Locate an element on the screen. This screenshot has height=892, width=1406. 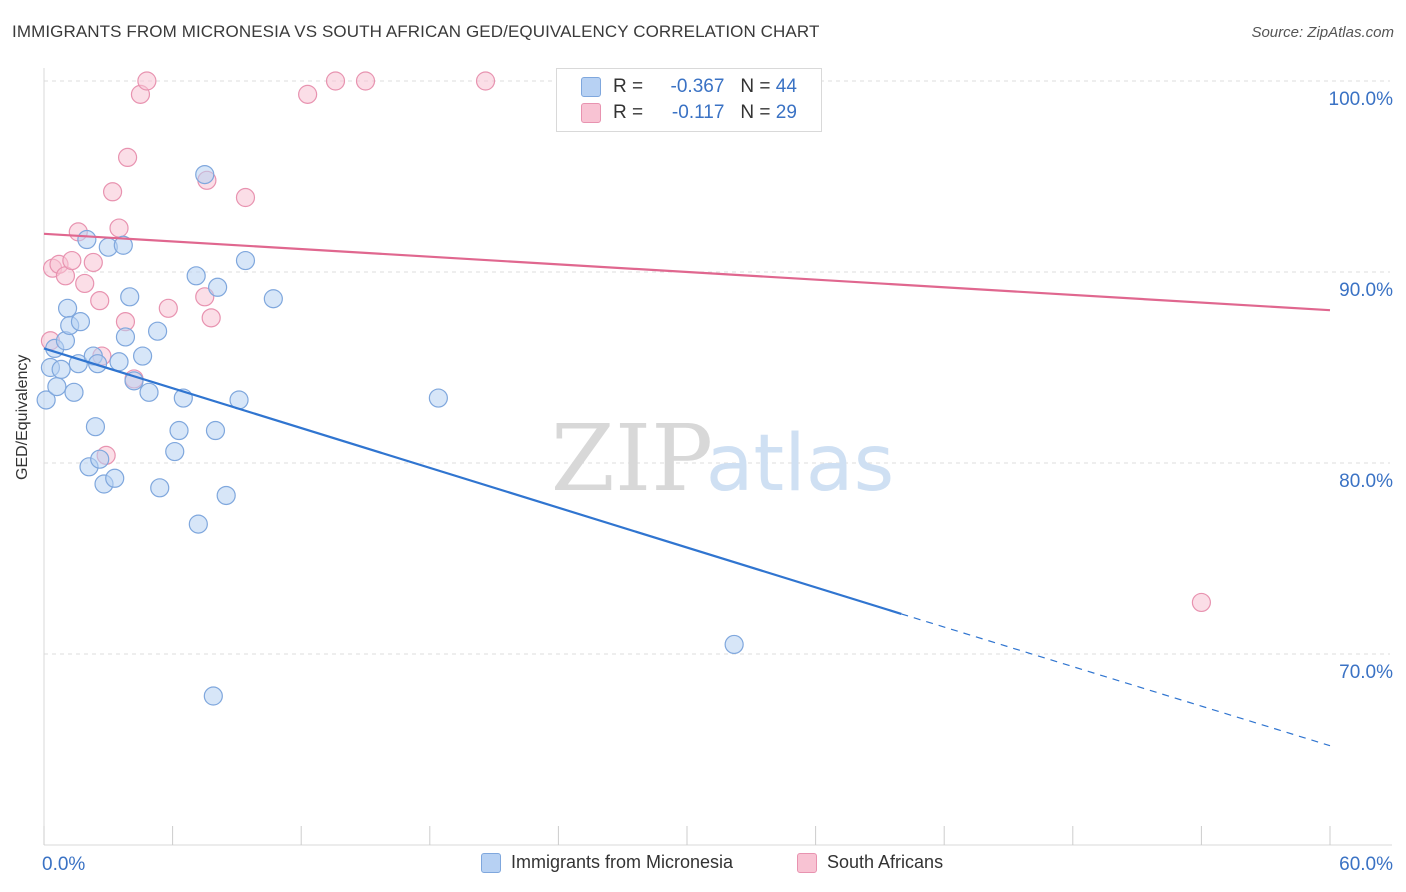
watermark-atlas: atlas is located at coordinates (800, 464).